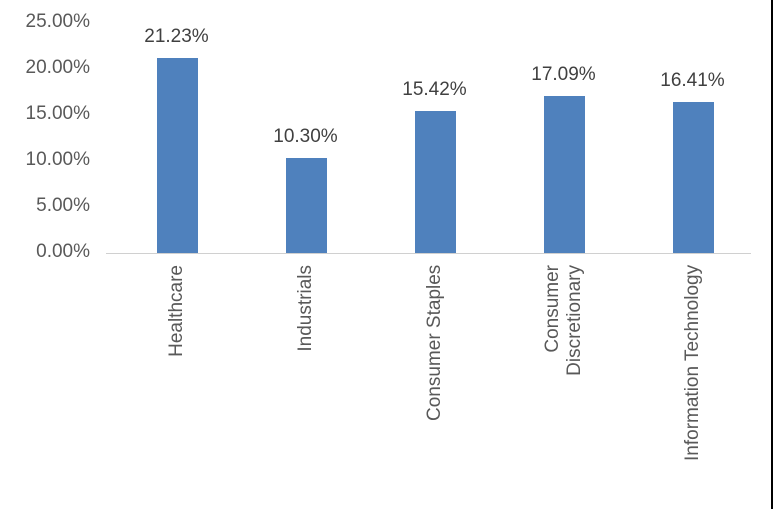 This screenshot has height=509, width=774. What do you see at coordinates (693, 177) in the screenshot?
I see `bar-information-technology` at bounding box center [693, 177].